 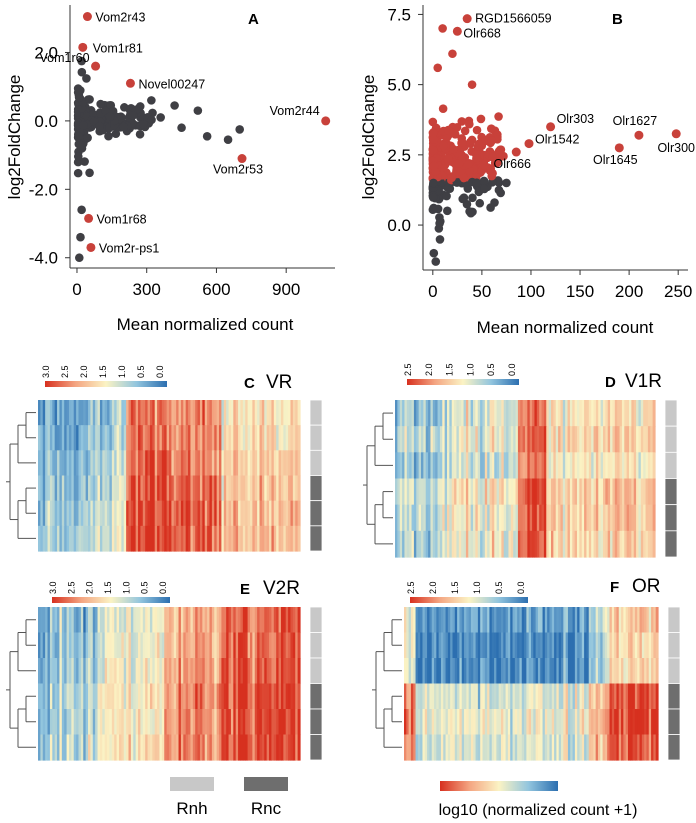 I want to click on highlighted-point, so click(x=130, y=83).